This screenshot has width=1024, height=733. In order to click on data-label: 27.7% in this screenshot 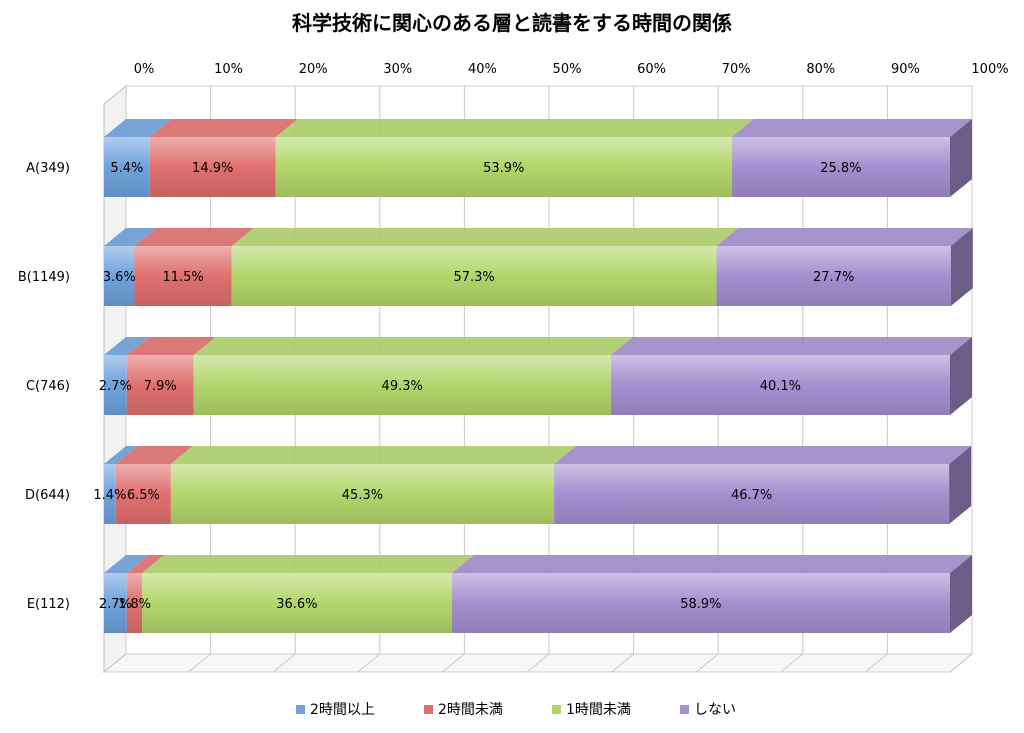, I will do `click(833, 277)`.